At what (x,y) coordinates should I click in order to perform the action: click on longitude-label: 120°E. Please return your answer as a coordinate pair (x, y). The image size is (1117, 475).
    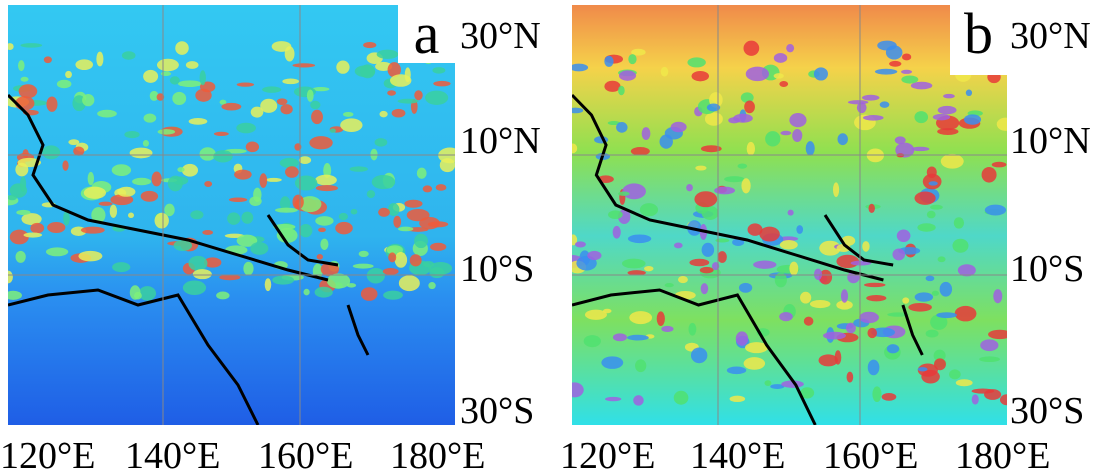
    Looking at the image, I should click on (47, 455).